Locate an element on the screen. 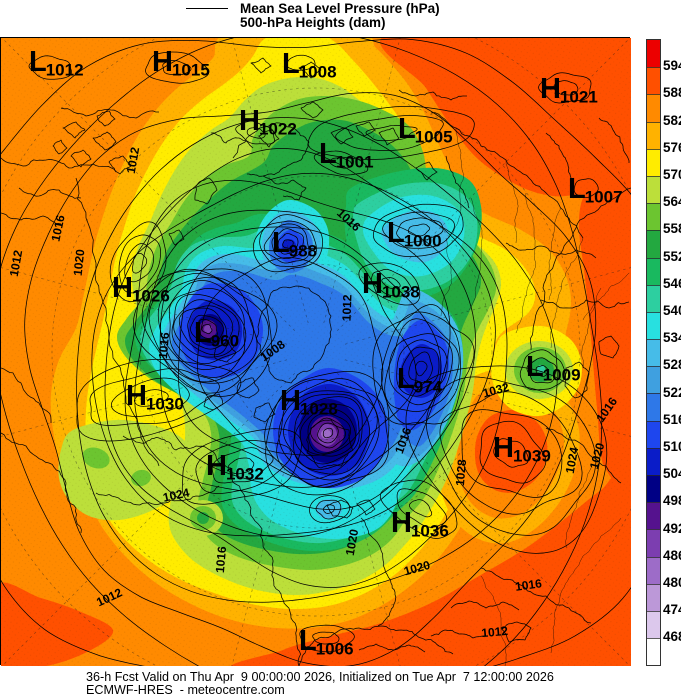 The image size is (681, 700). colorbar-tick-label: 558 is located at coordinates (672, 229).